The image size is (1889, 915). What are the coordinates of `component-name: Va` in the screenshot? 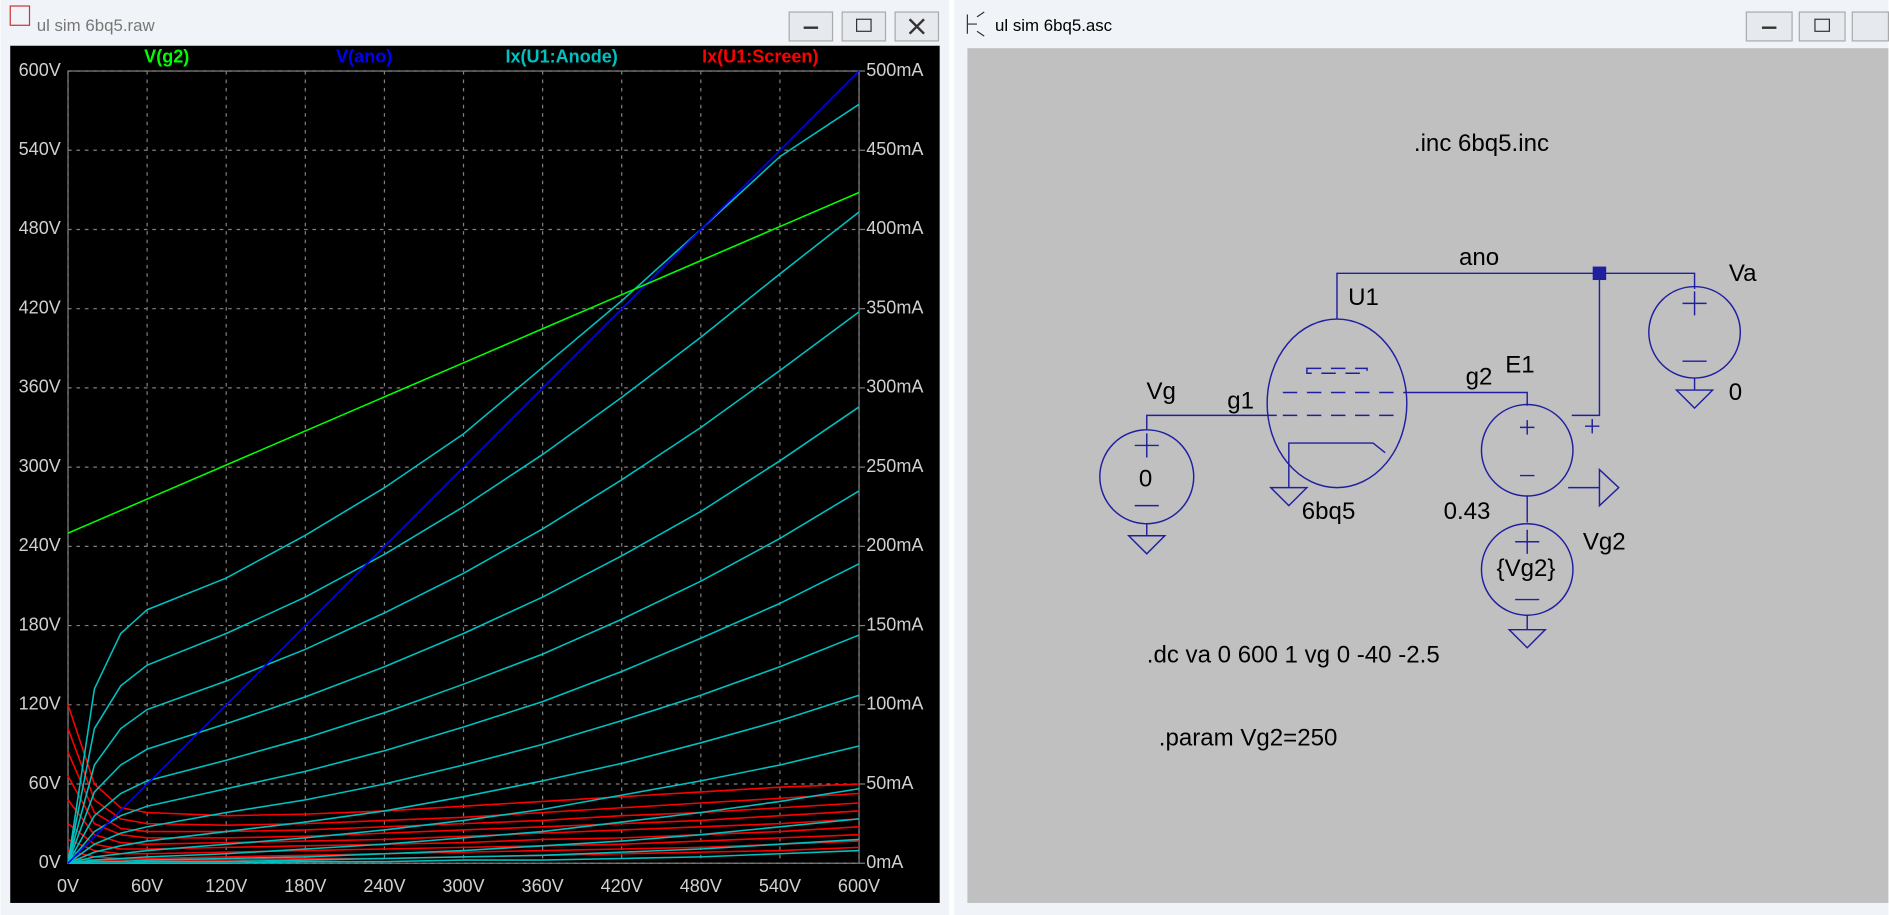 It's located at (1743, 273).